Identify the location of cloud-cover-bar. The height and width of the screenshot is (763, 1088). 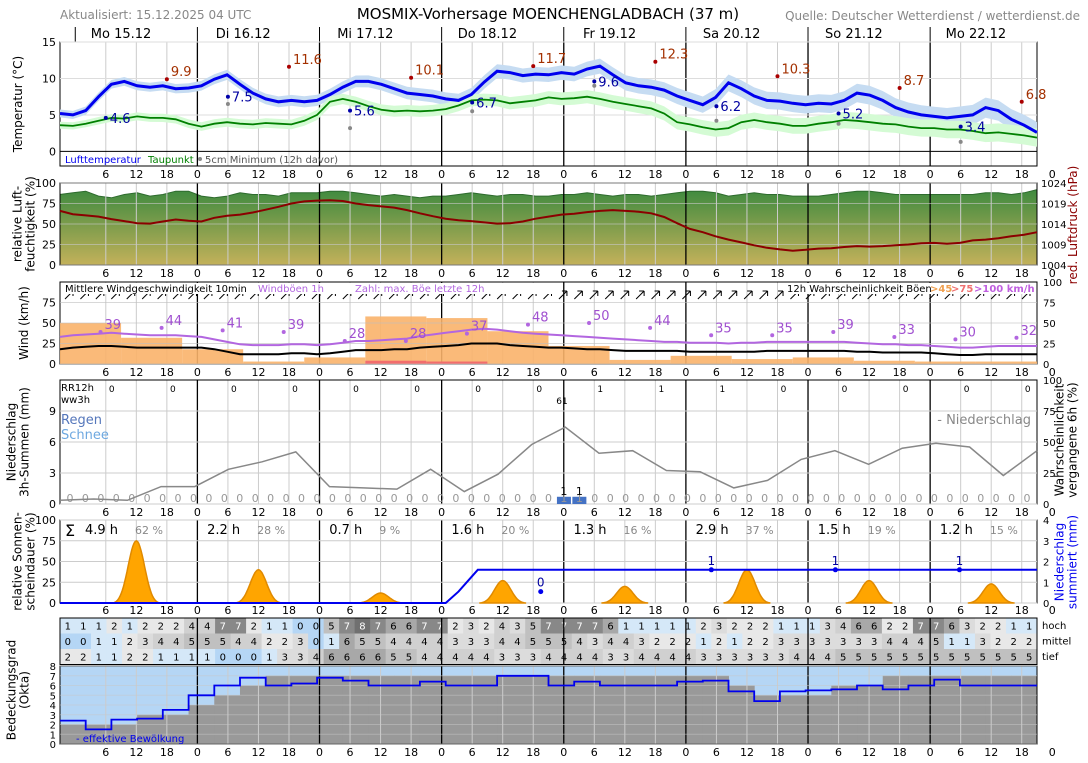
(510, 709).